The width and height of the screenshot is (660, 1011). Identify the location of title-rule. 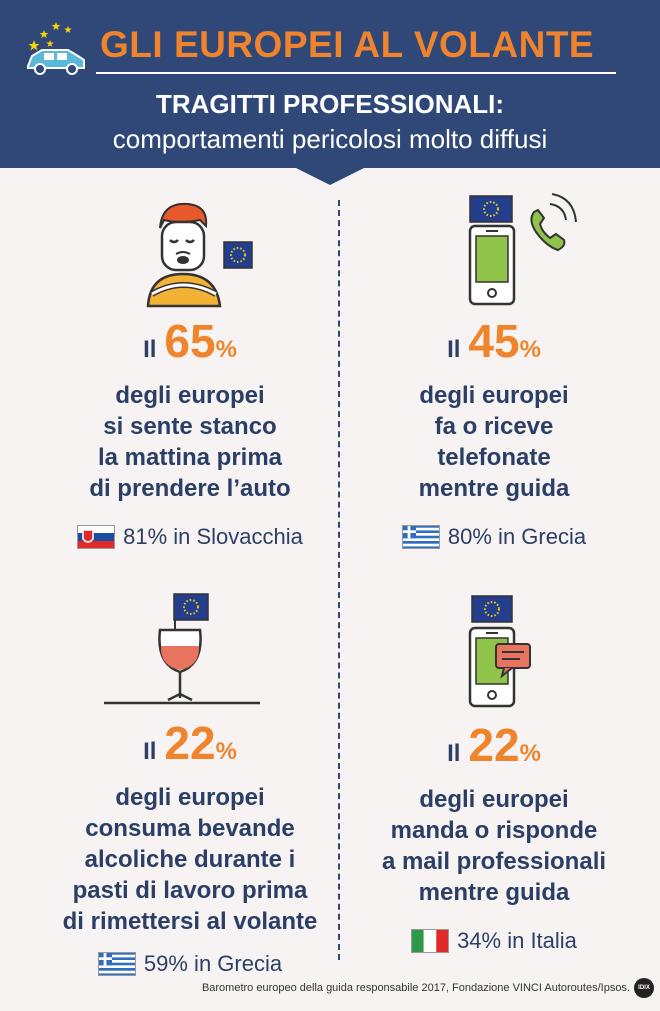
(356, 73).